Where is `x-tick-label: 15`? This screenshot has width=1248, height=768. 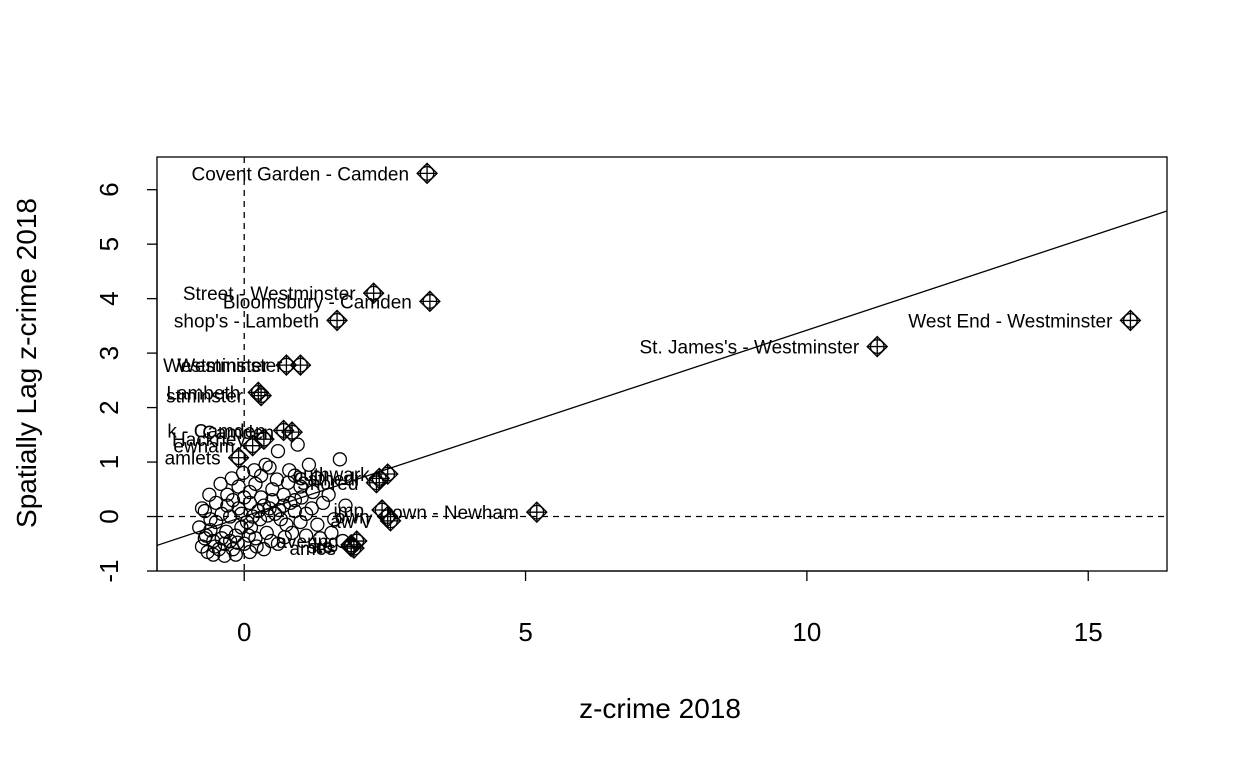
x-tick-label: 15 is located at coordinates (1088, 632).